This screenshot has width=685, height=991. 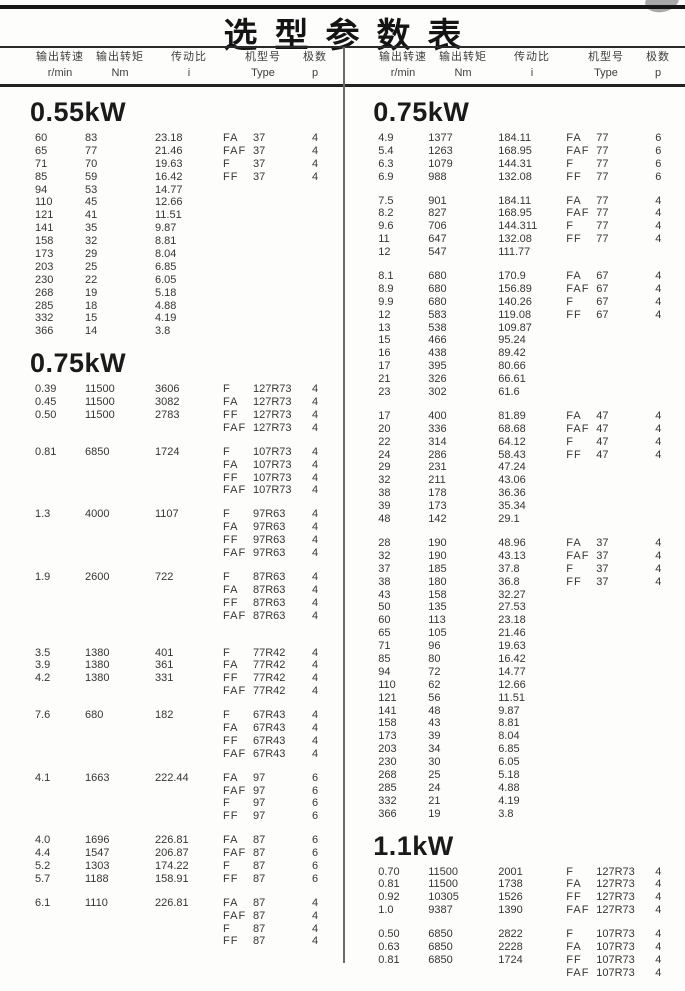 I want to click on table-row: 38 178 36.36, so click(x=514, y=493).